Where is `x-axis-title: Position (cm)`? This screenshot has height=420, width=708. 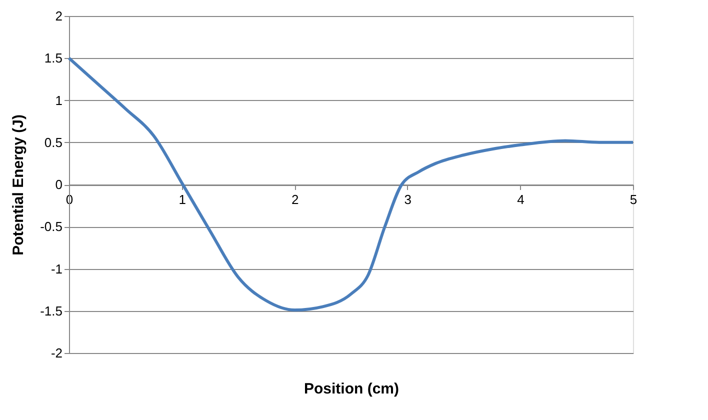
x-axis-title: Position (cm) is located at coordinates (352, 389).